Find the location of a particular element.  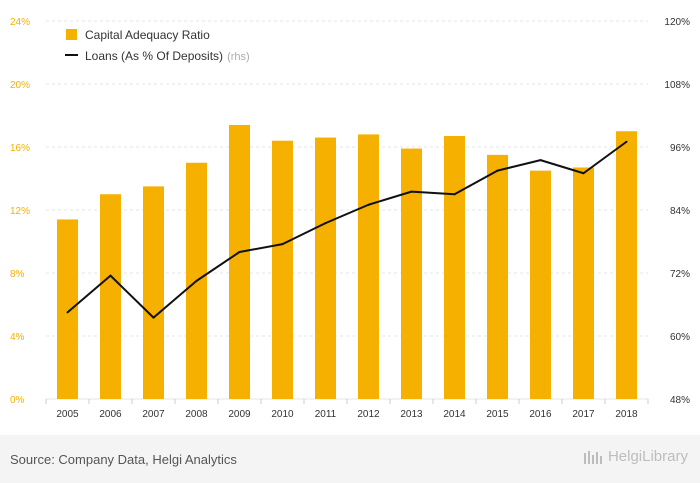

x-tick-label: 2012 is located at coordinates (368, 414).